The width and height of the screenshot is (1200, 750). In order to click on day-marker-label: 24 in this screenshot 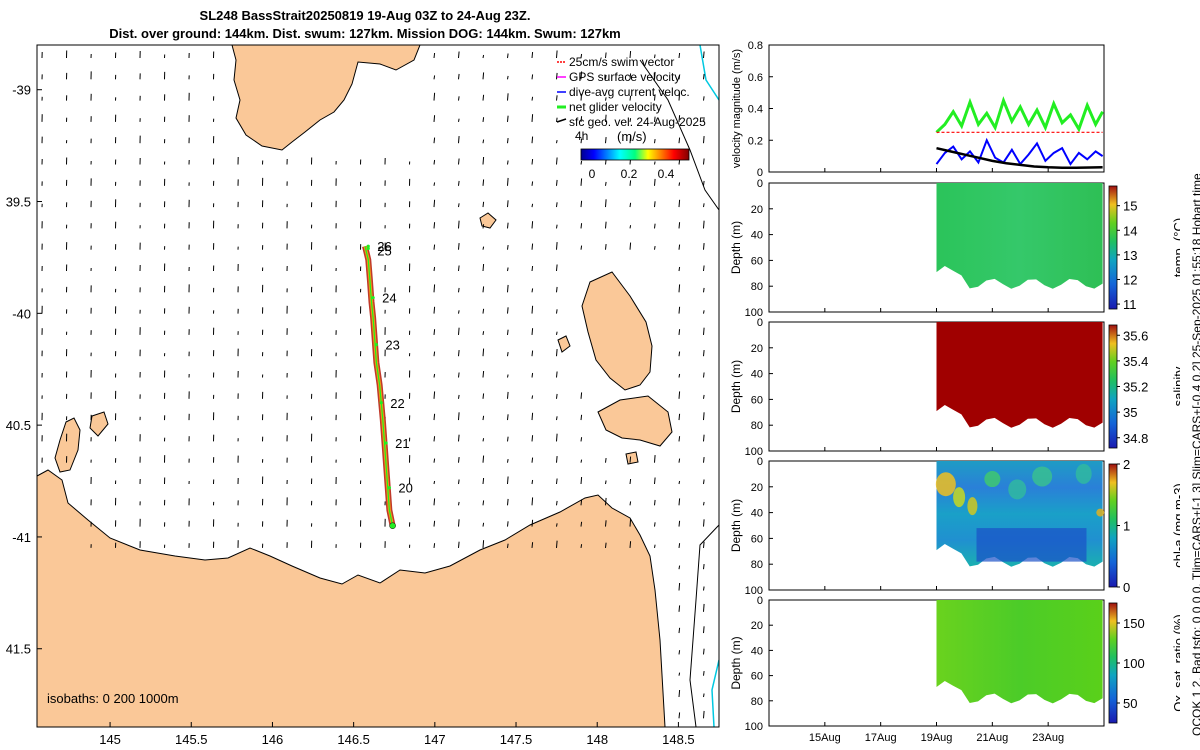, I will do `click(389, 298)`.